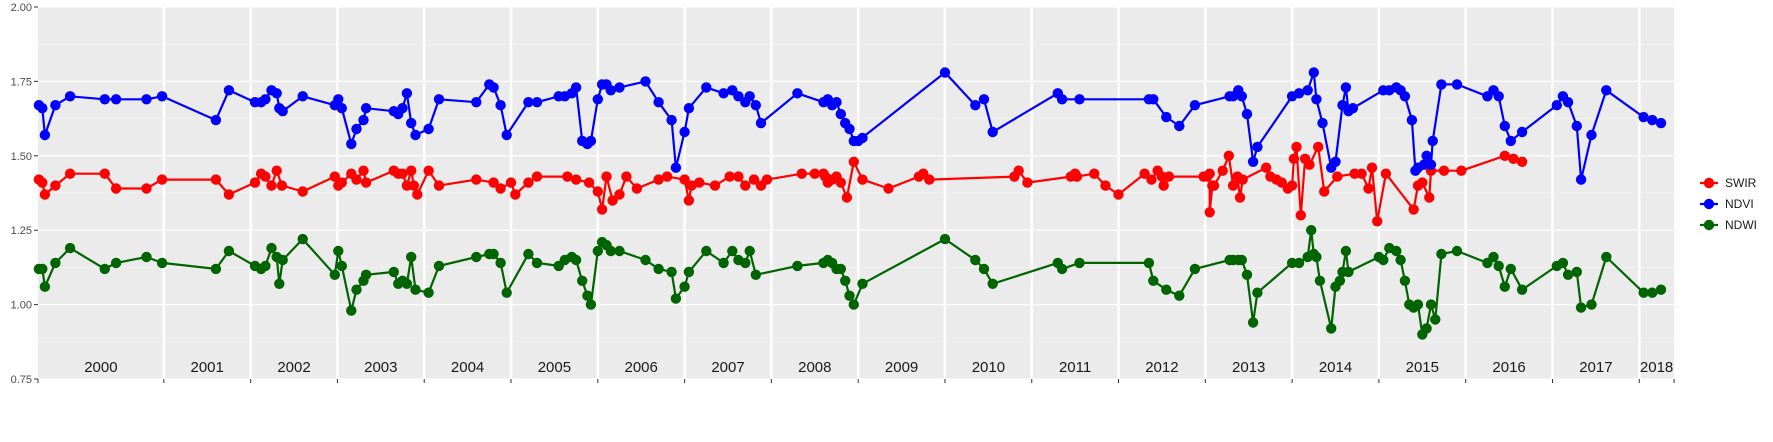 The image size is (1773, 442). I want to click on y-axis: 0.75 1.00 1.25 1.50 1.75 2.00, so click(24, 194).